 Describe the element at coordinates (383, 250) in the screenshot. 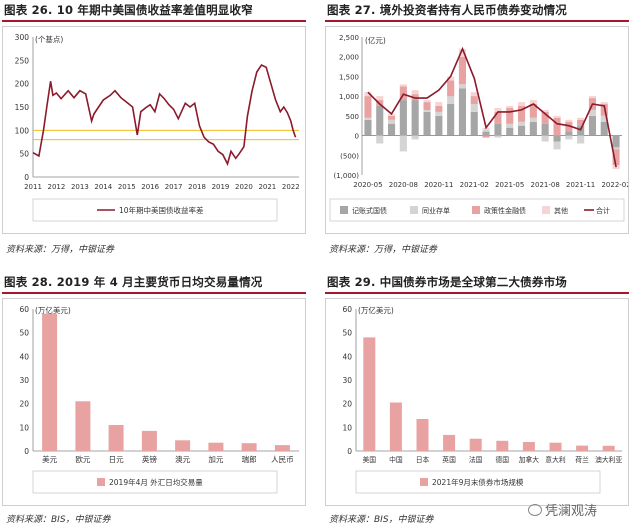

I see `chart-27-source: 资料来源：万得，中银证券` at that location.